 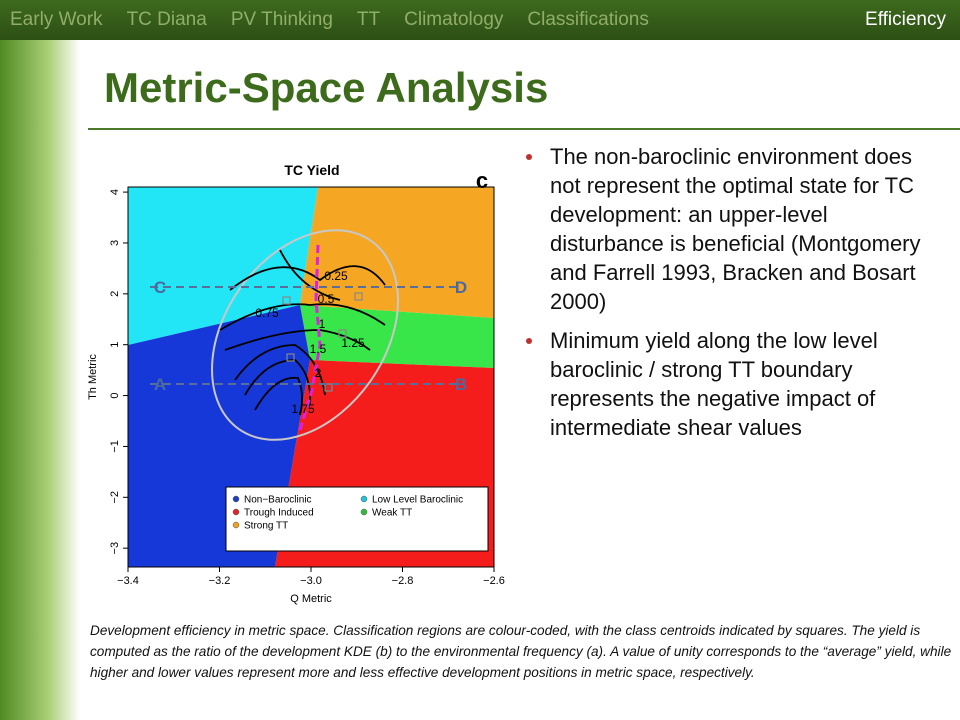 What do you see at coordinates (115, 345) in the screenshot?
I see `y-tick-label: 1` at bounding box center [115, 345].